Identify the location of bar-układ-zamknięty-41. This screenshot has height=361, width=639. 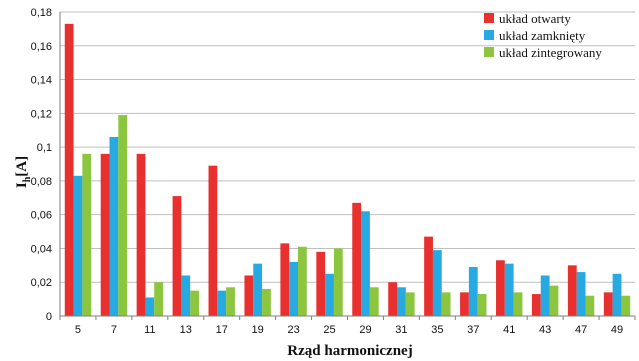
(509, 289).